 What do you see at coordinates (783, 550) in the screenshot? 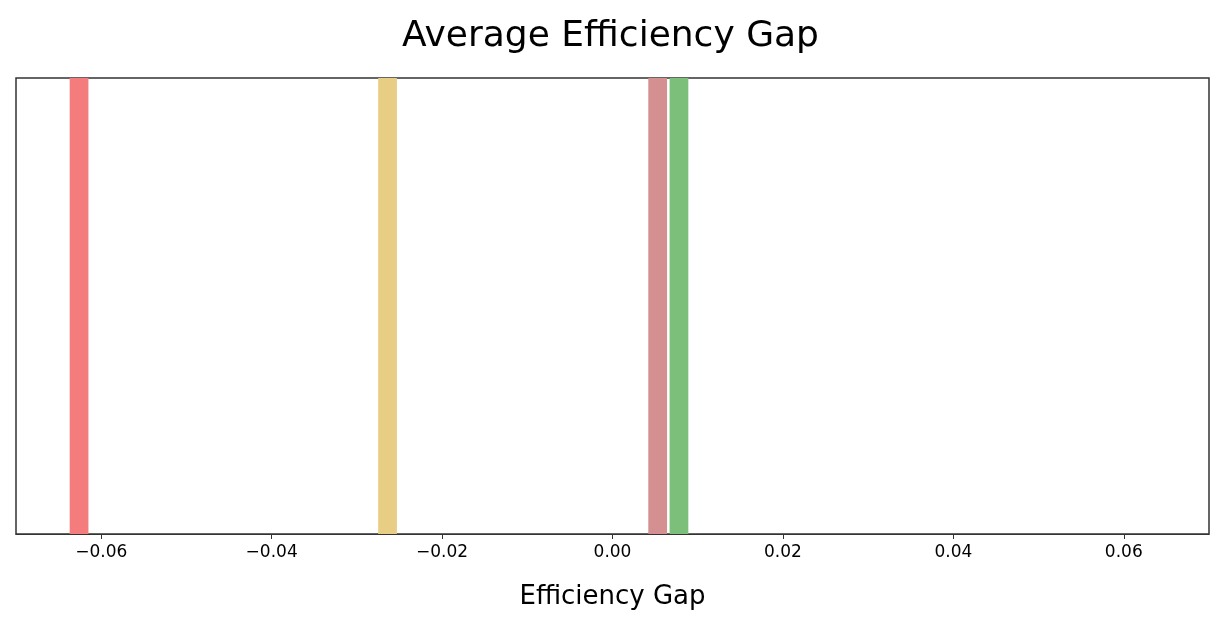
I see `text: 0.02` at bounding box center [783, 550].